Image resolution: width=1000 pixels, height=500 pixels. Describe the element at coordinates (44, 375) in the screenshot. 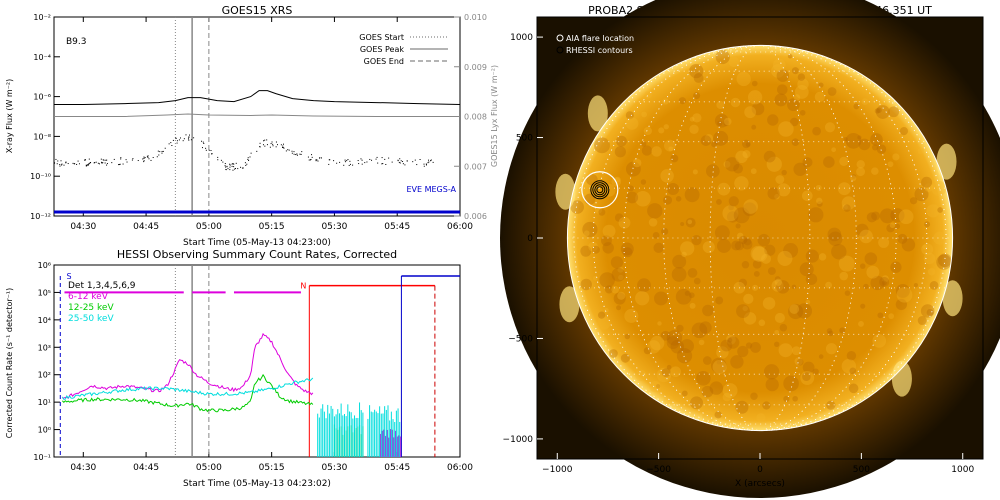

I see `hessi-y-tick-label: 10²` at that location.